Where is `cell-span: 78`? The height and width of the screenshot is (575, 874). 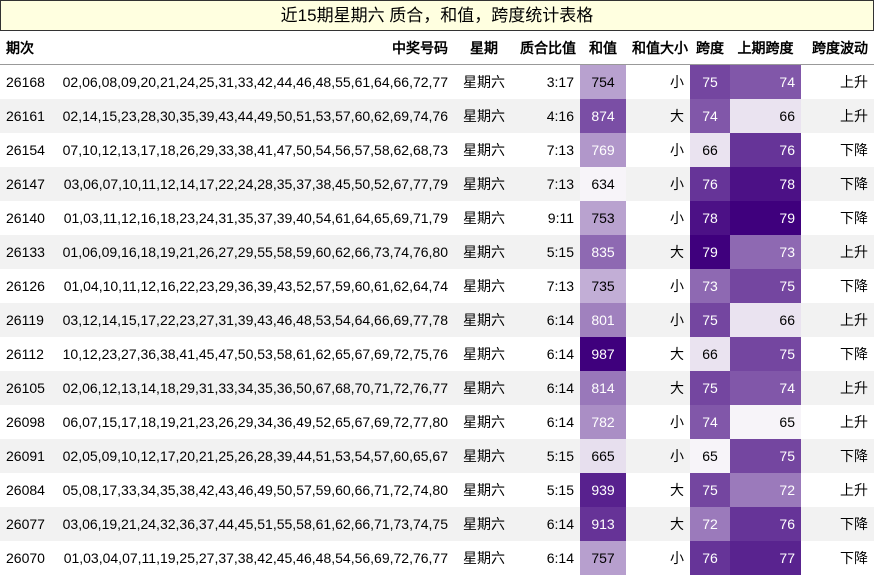
cell-span: 78 is located at coordinates (710, 218).